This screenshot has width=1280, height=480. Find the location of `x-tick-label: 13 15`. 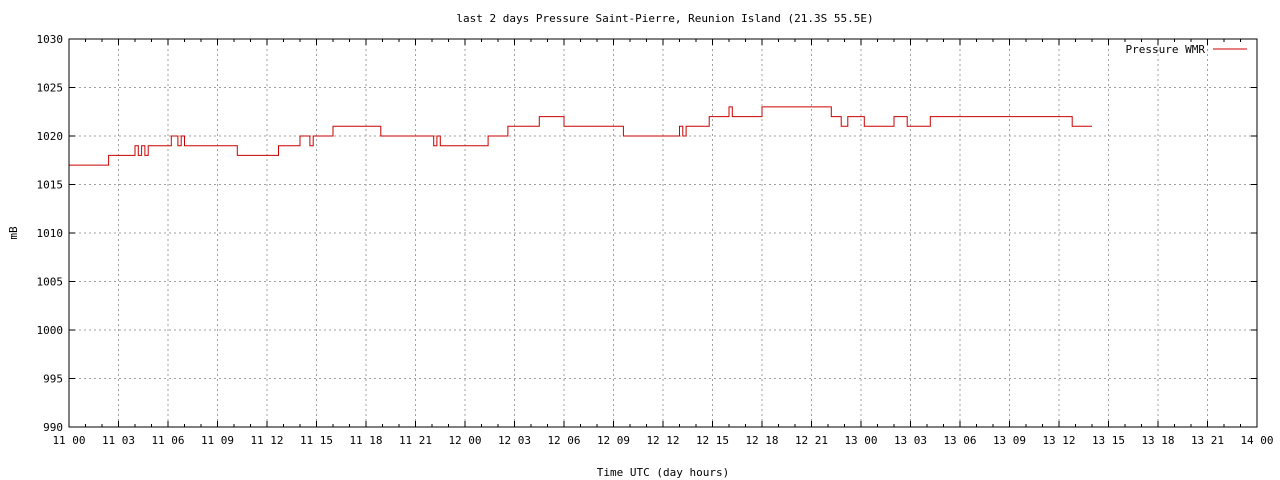

x-tick-label: 13 15 is located at coordinates (1108, 440).